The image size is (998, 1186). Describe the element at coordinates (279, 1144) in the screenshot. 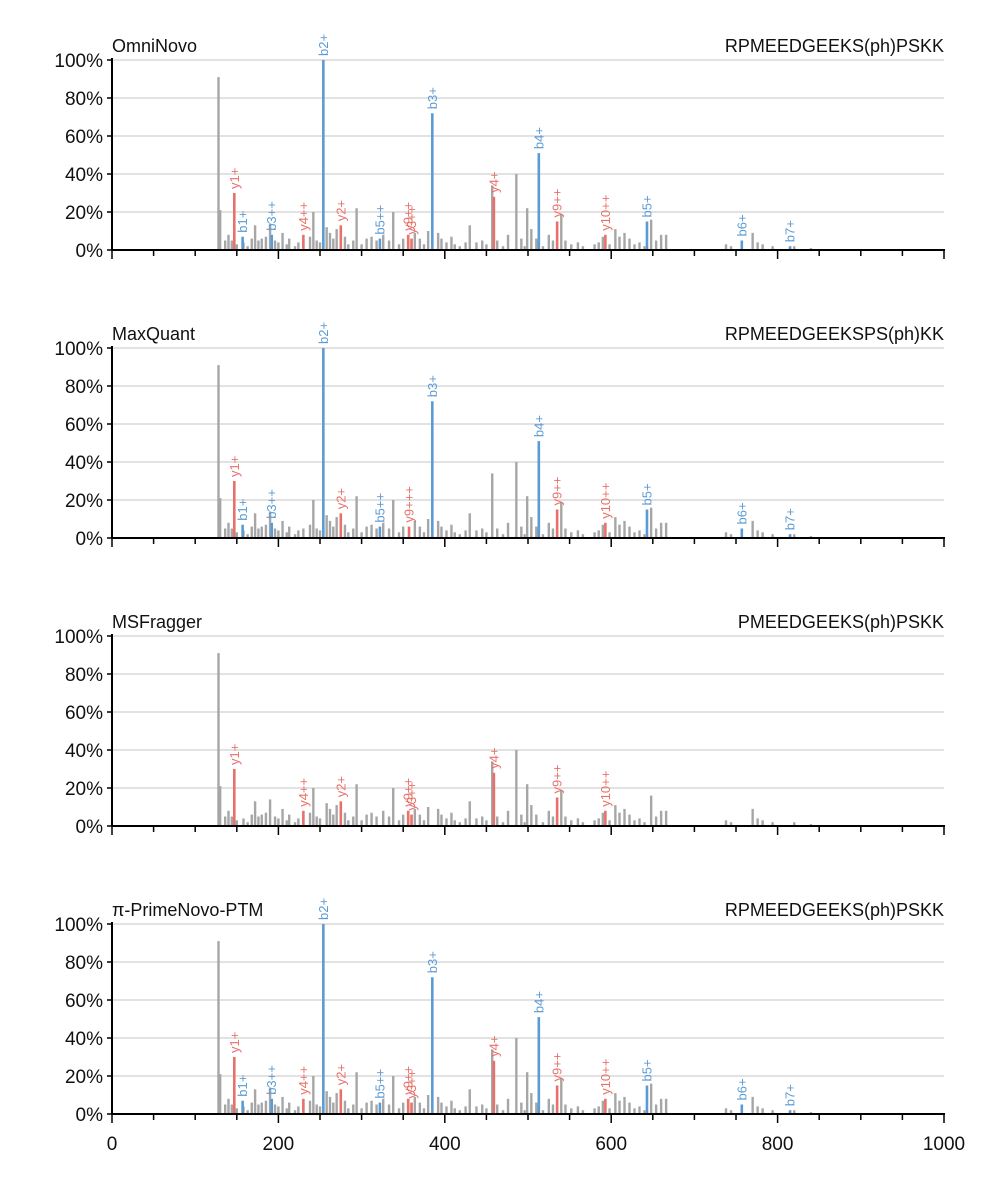

I see `x-tick-label: 200` at that location.